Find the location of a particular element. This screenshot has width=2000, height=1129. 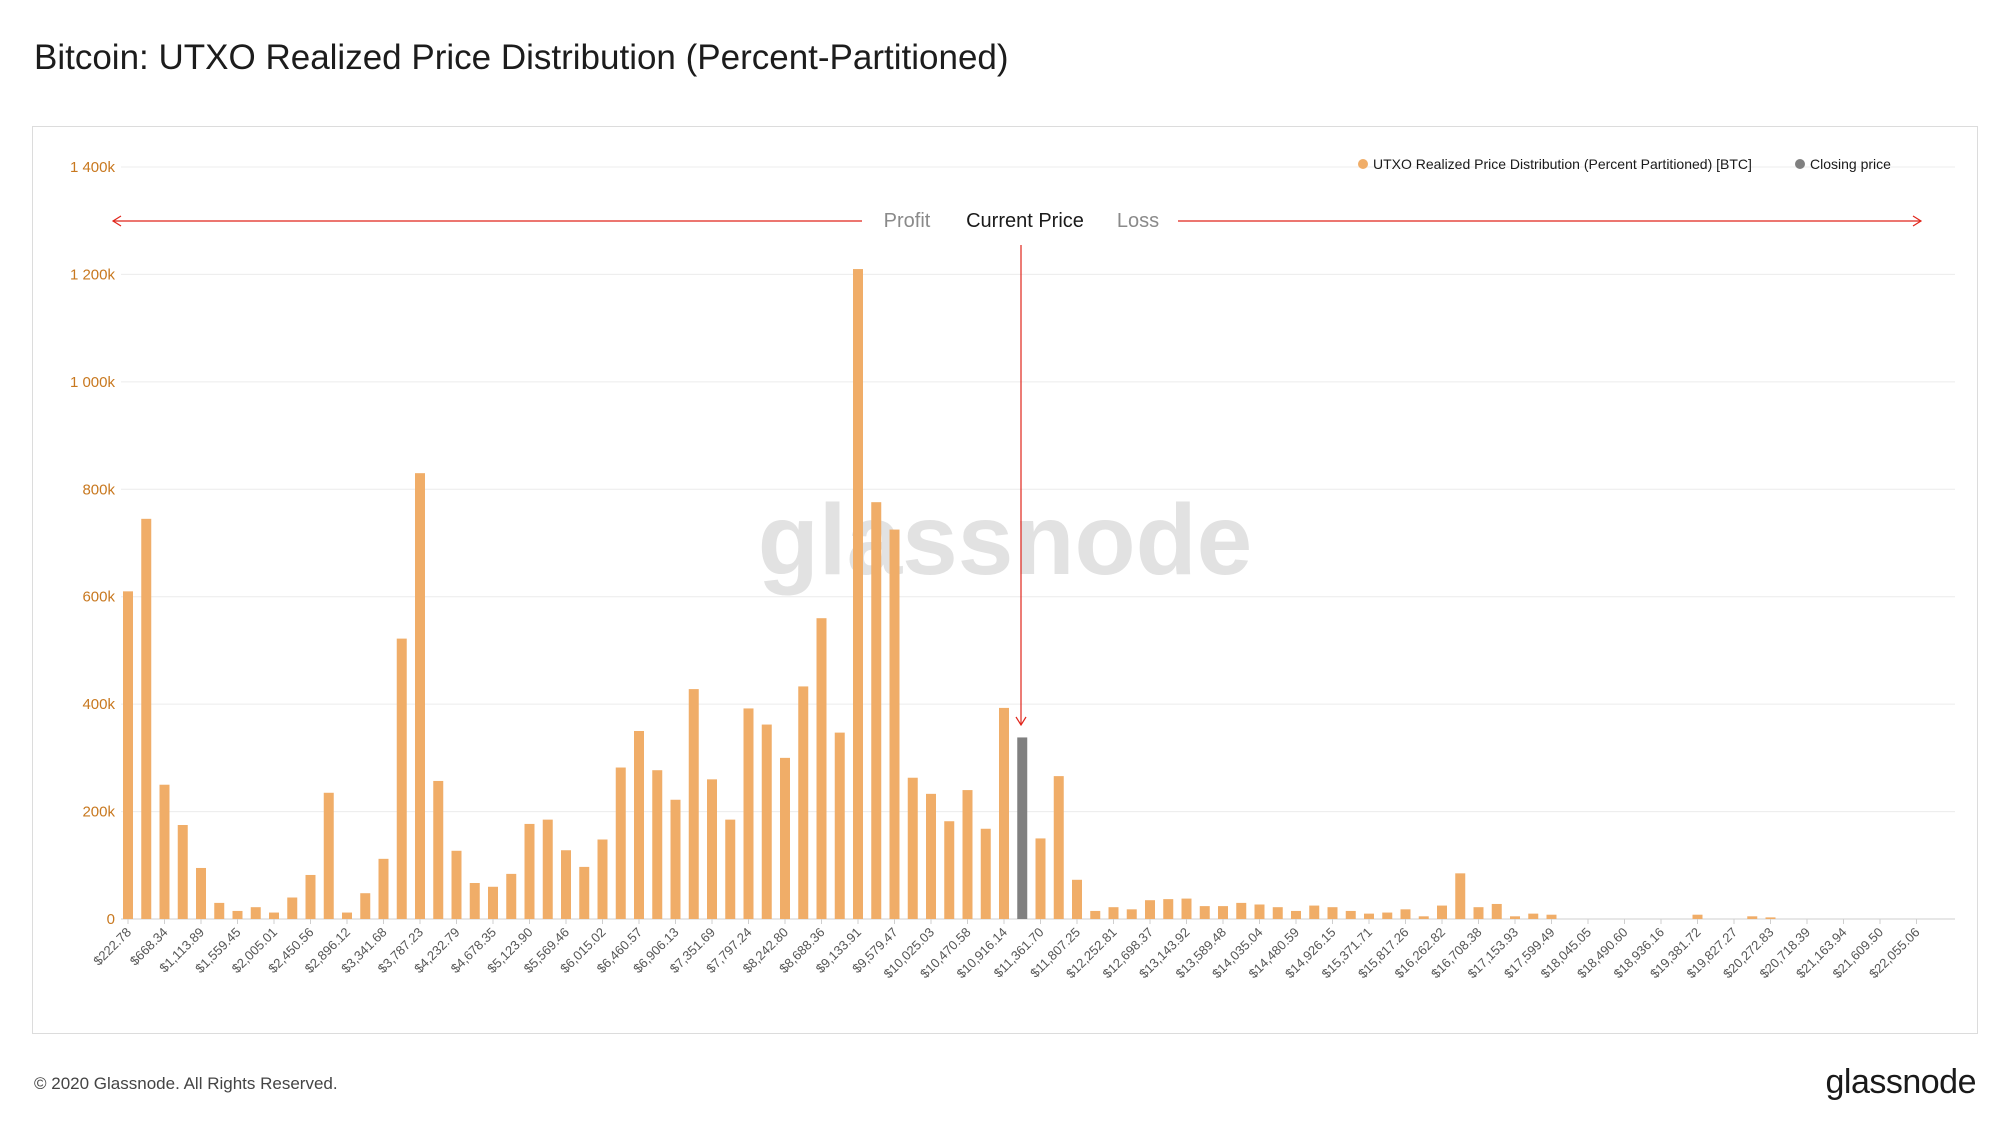

y-tick-label: 1 400k is located at coordinates (93, 167).